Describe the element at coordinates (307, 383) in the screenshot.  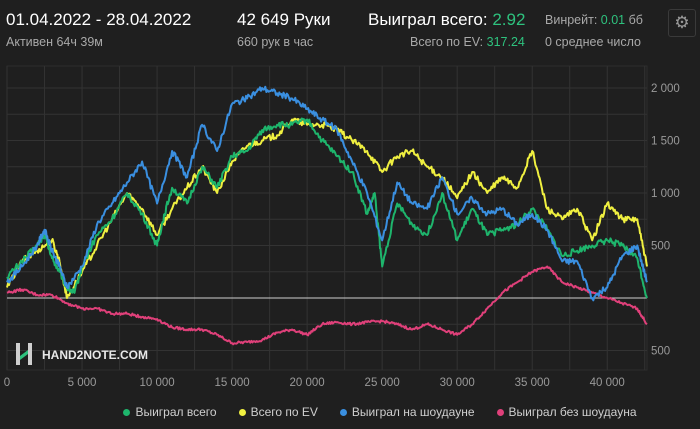
I see `x-tick-label: 20 000` at that location.